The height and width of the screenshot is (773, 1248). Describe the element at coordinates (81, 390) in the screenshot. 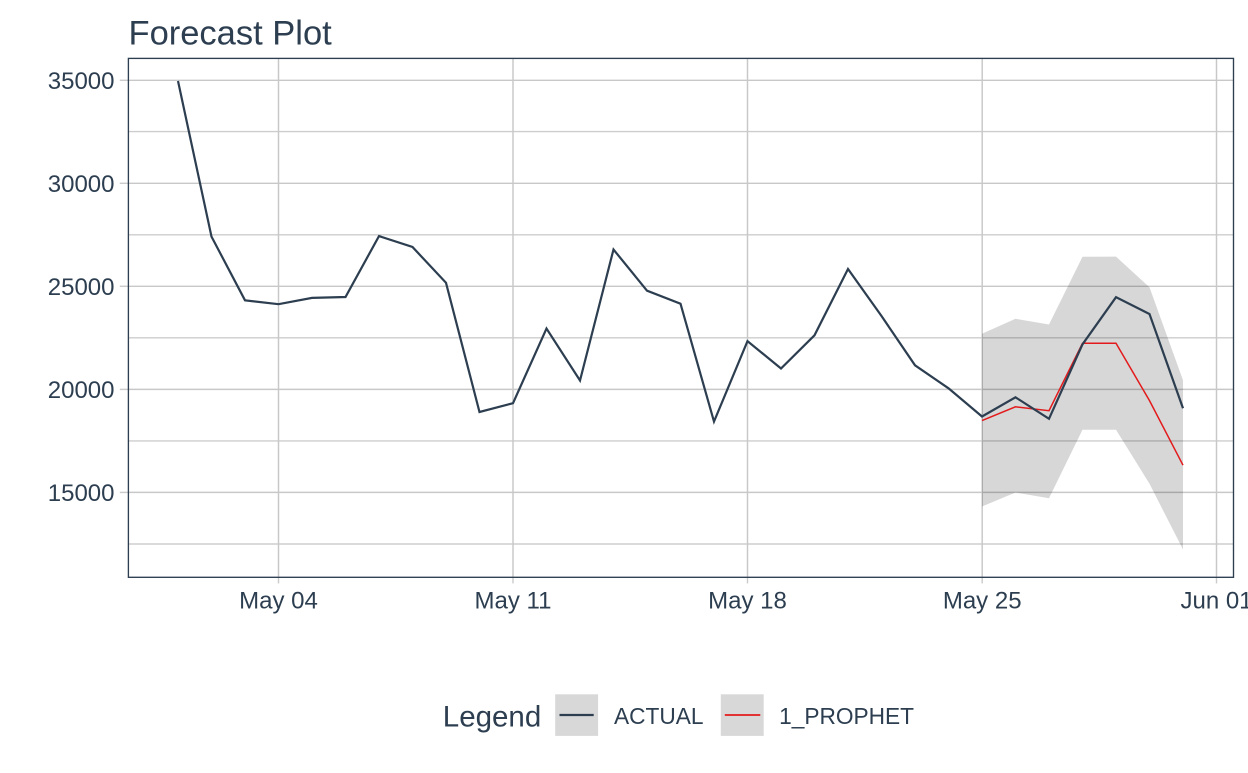

I see `svg-text: 20000` at that location.